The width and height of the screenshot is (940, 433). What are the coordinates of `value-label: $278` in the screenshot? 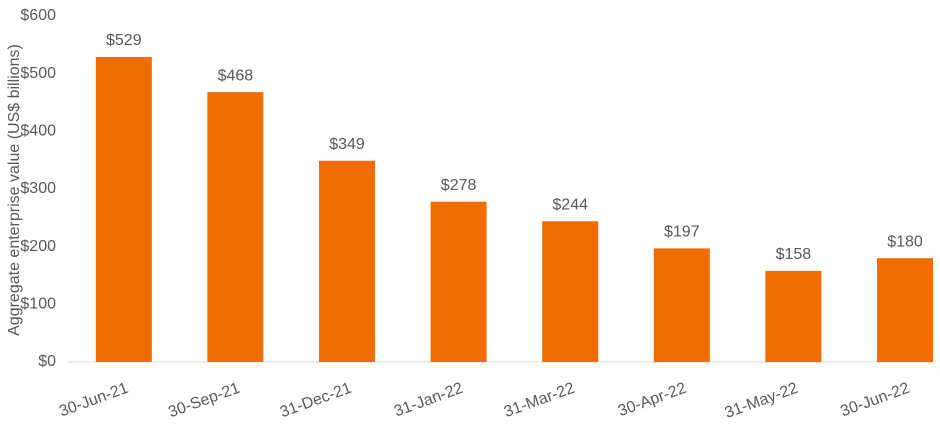 It's located at (459, 185).